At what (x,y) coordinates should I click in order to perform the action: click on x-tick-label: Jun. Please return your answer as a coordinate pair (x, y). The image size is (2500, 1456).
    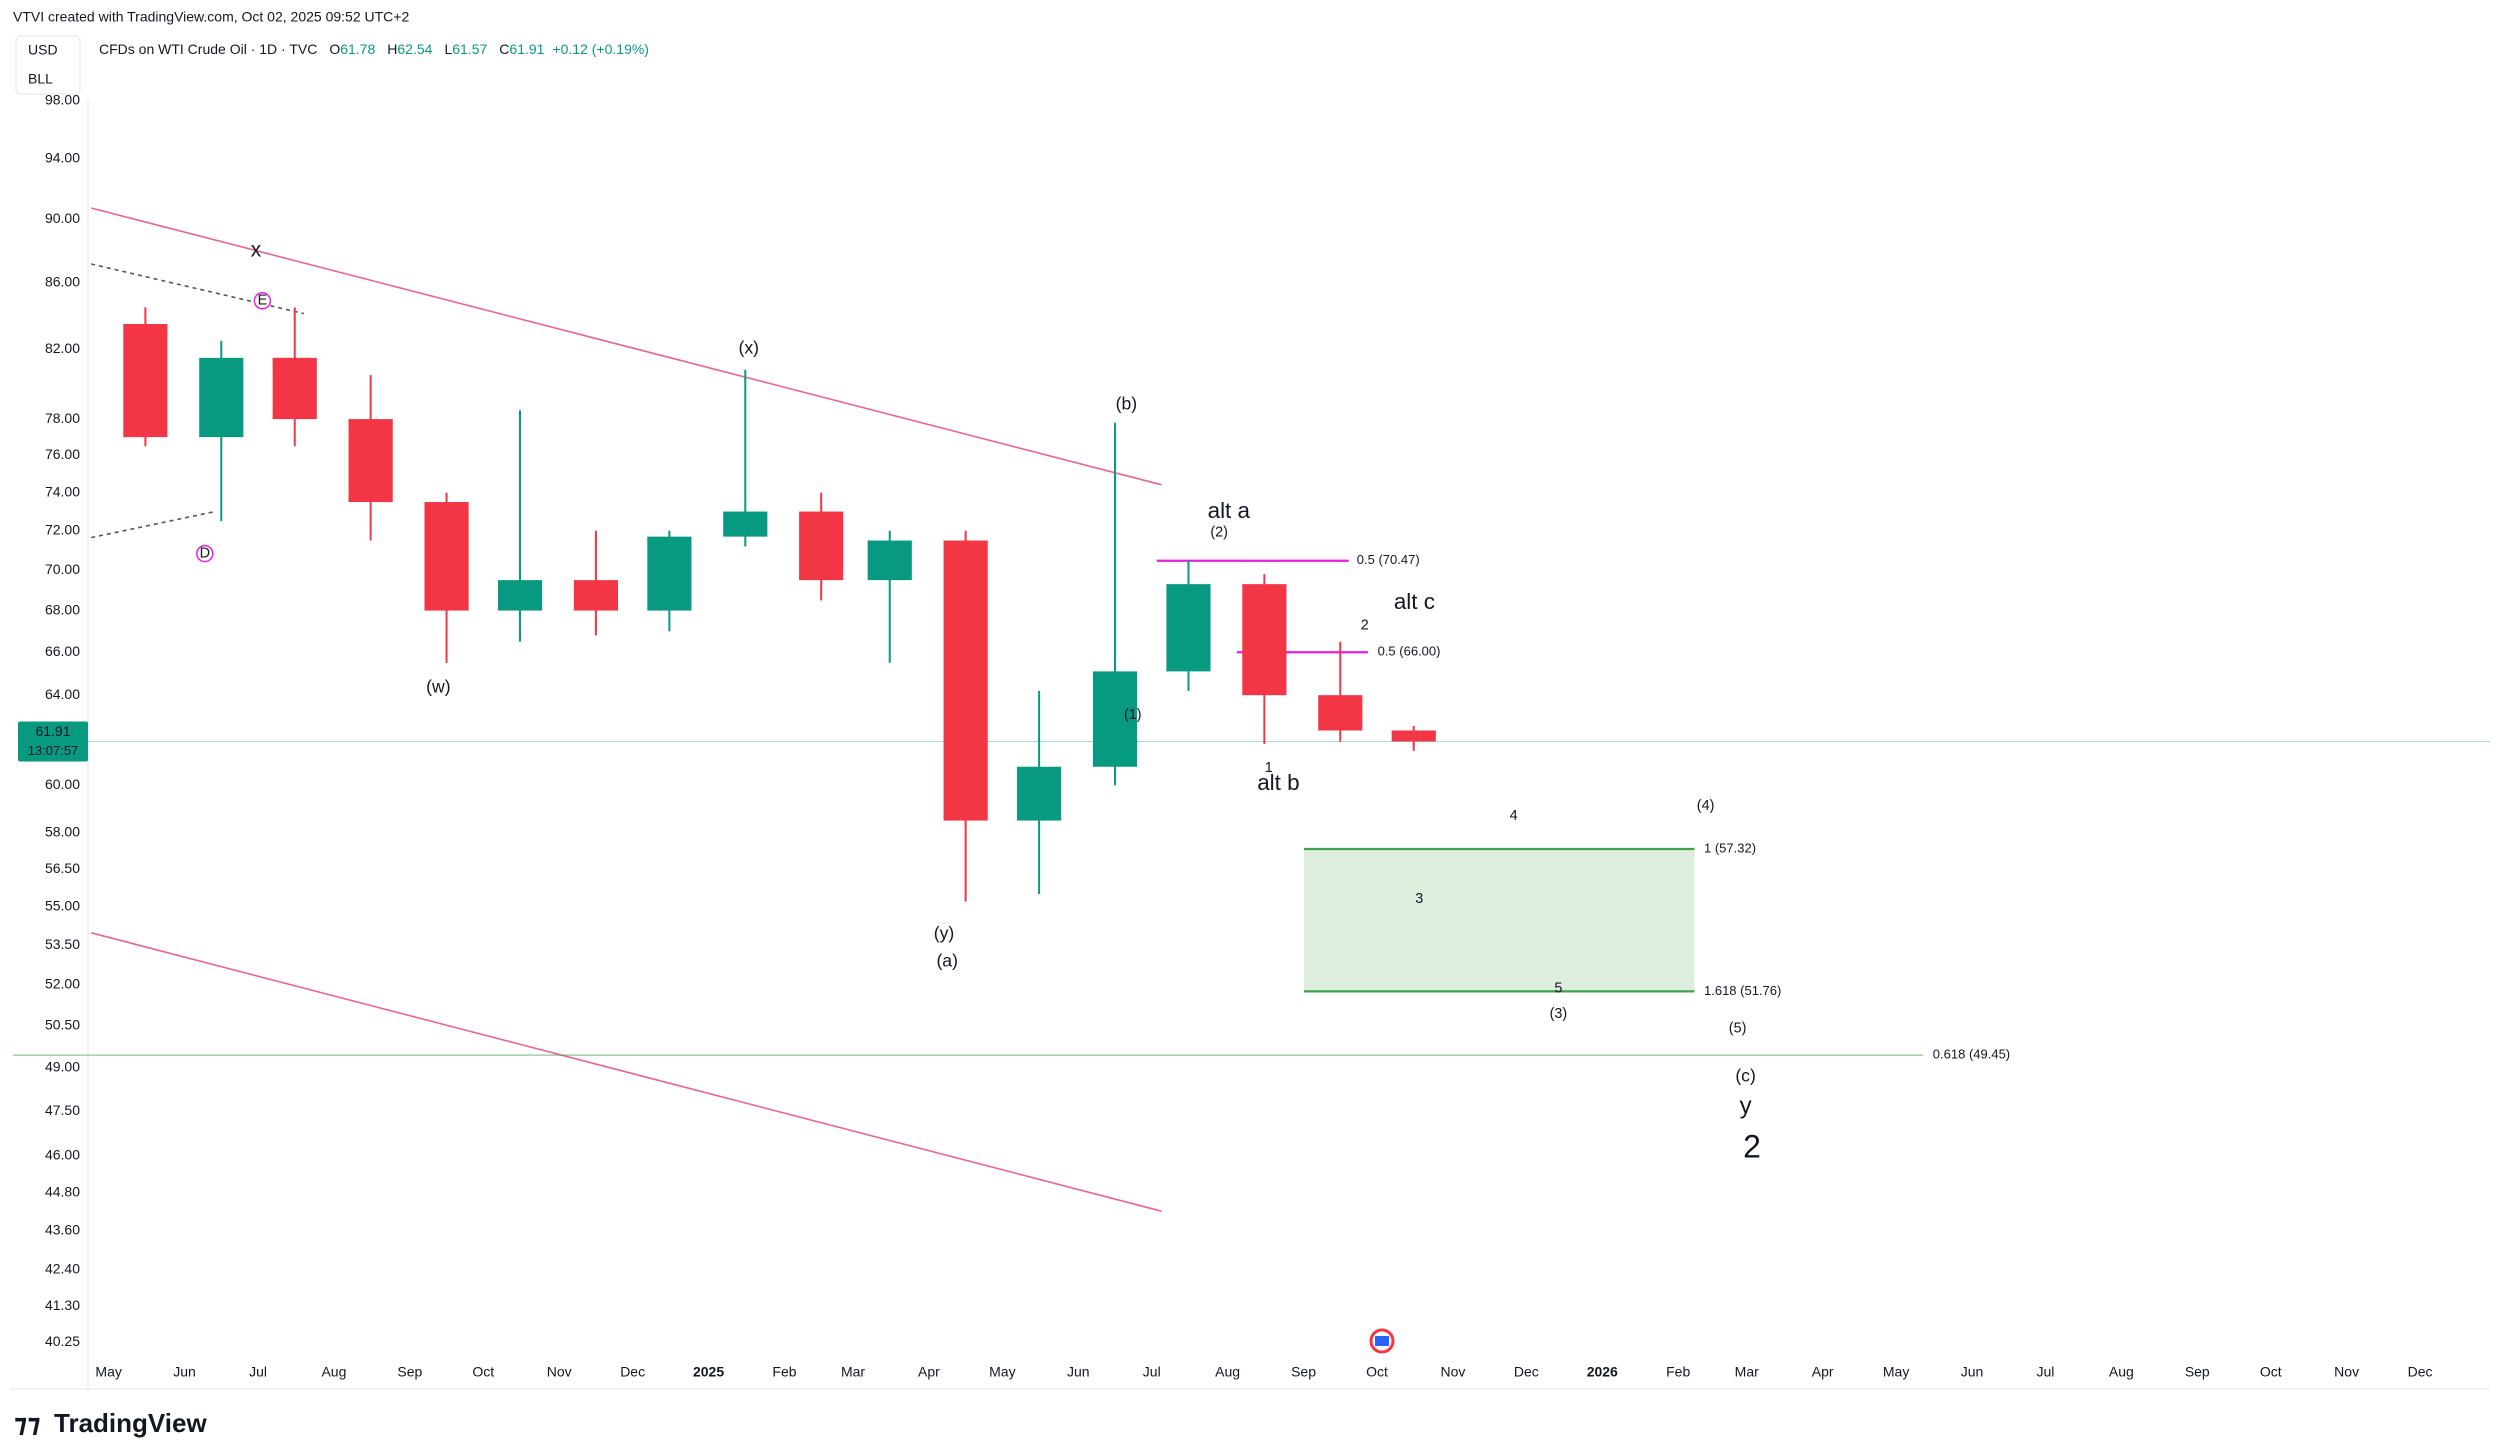
    Looking at the image, I should click on (184, 1372).